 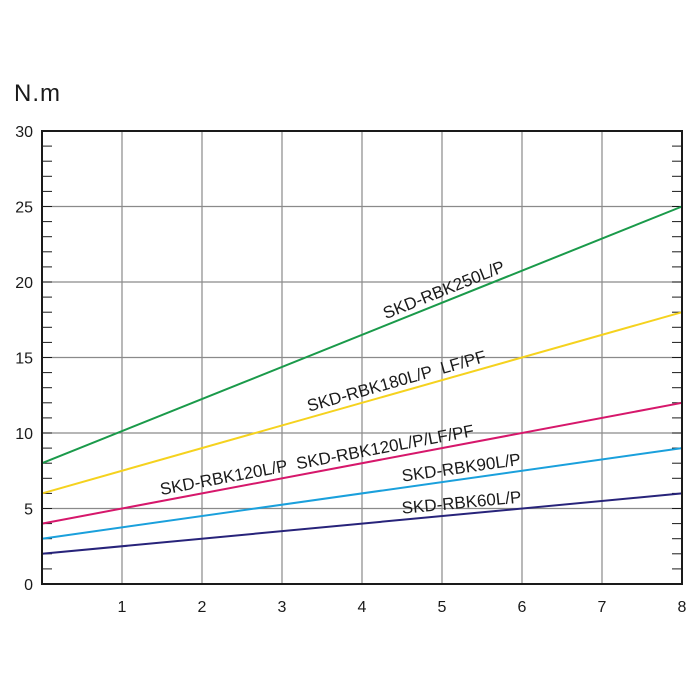 What do you see at coordinates (402, 607) in the screenshot?
I see `x-tick-labels: 1 2 3 4 5 6 7 8` at bounding box center [402, 607].